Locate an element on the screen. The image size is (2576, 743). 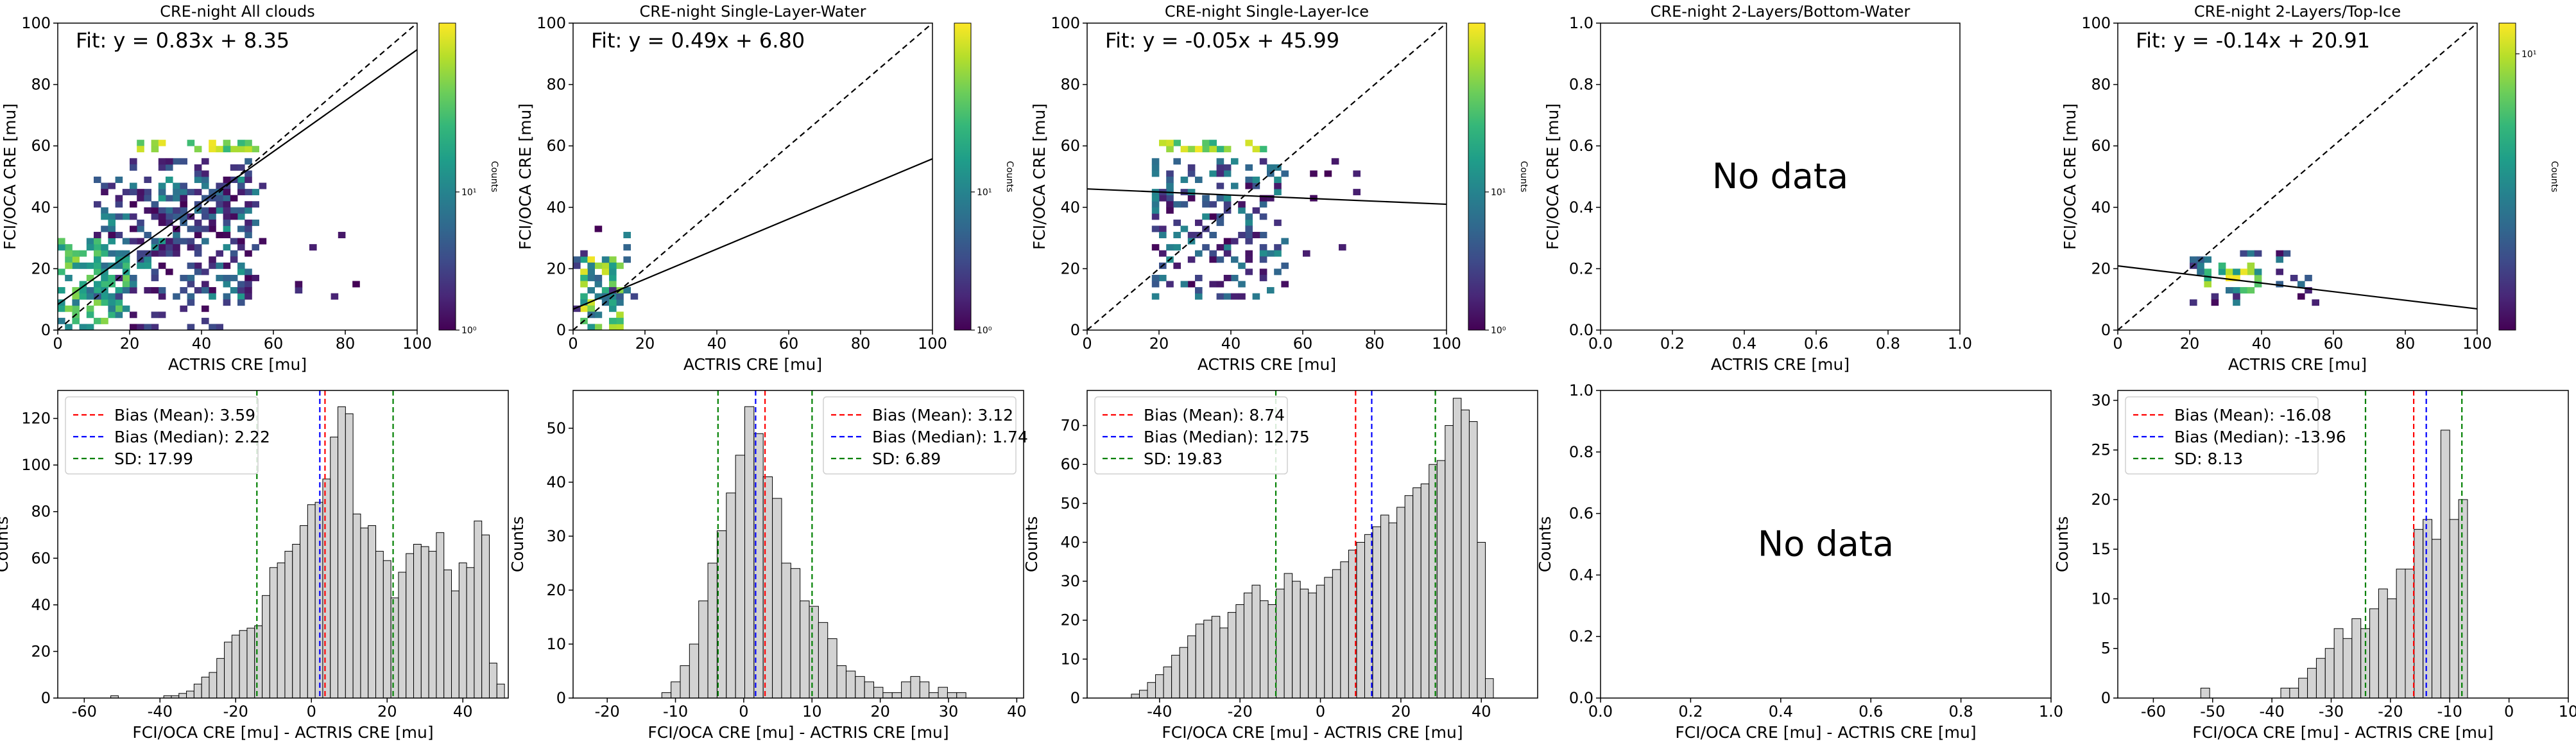
legend-entry: SD: 17.99 is located at coordinates (153, 459).